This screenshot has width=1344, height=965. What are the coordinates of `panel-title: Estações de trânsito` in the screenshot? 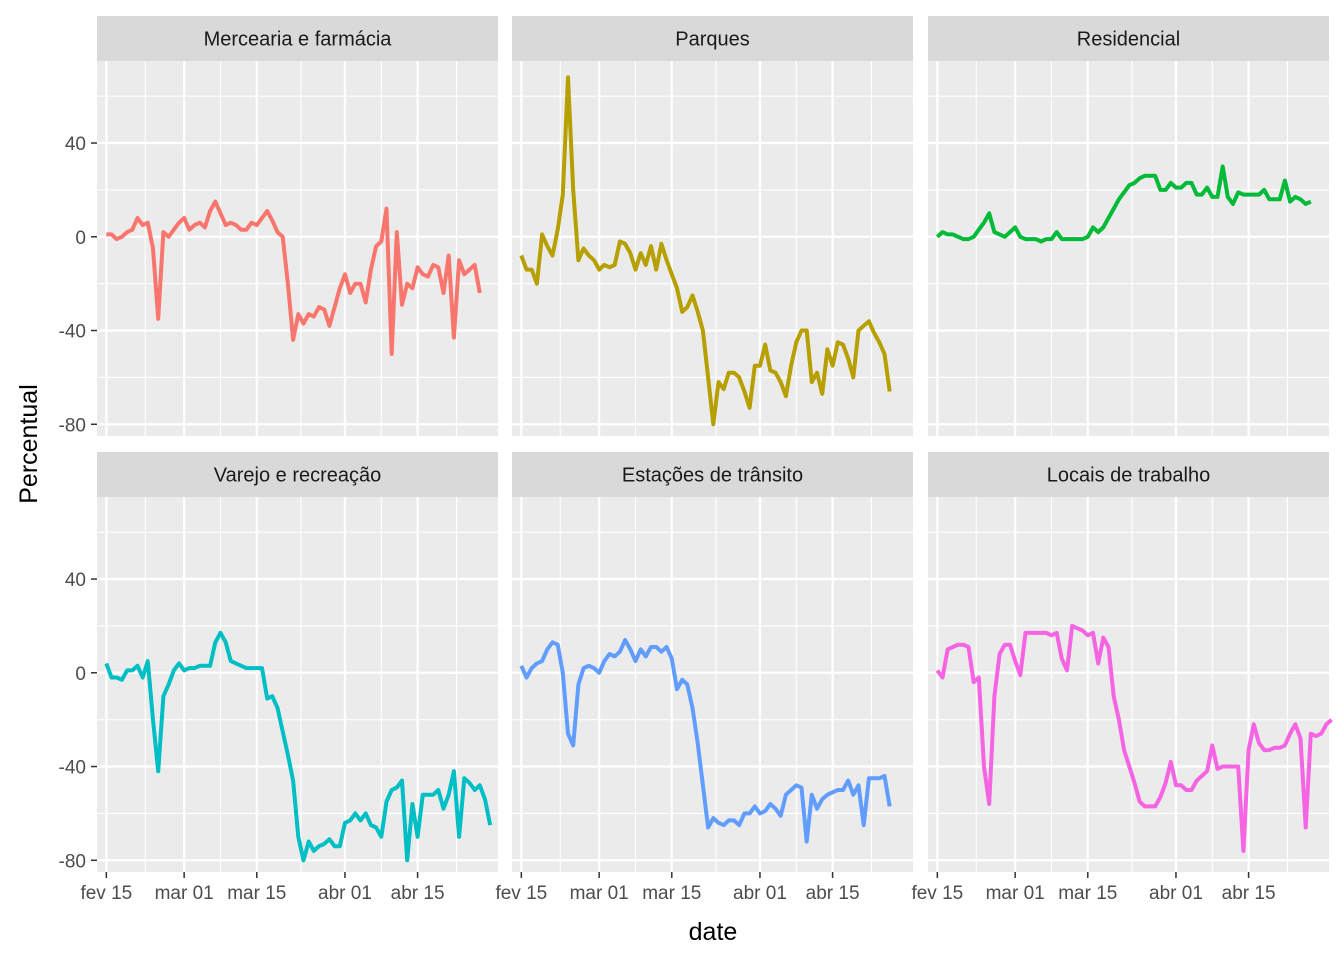 It's located at (712, 476).